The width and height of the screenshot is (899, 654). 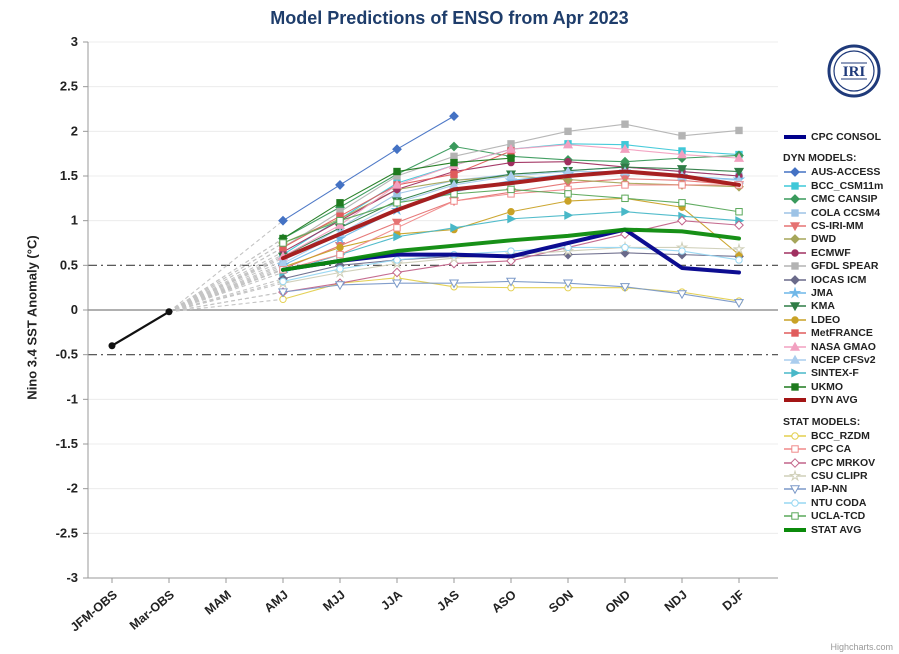 What do you see at coordinates (839, 239) in the screenshot?
I see `legend-item-dwd: DWD` at bounding box center [839, 239].